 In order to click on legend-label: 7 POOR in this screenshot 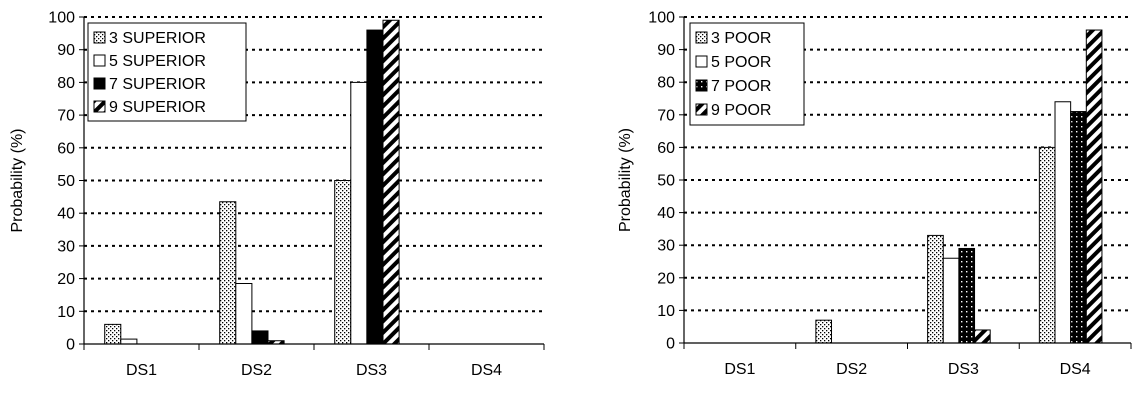, I will do `click(741, 86)`.